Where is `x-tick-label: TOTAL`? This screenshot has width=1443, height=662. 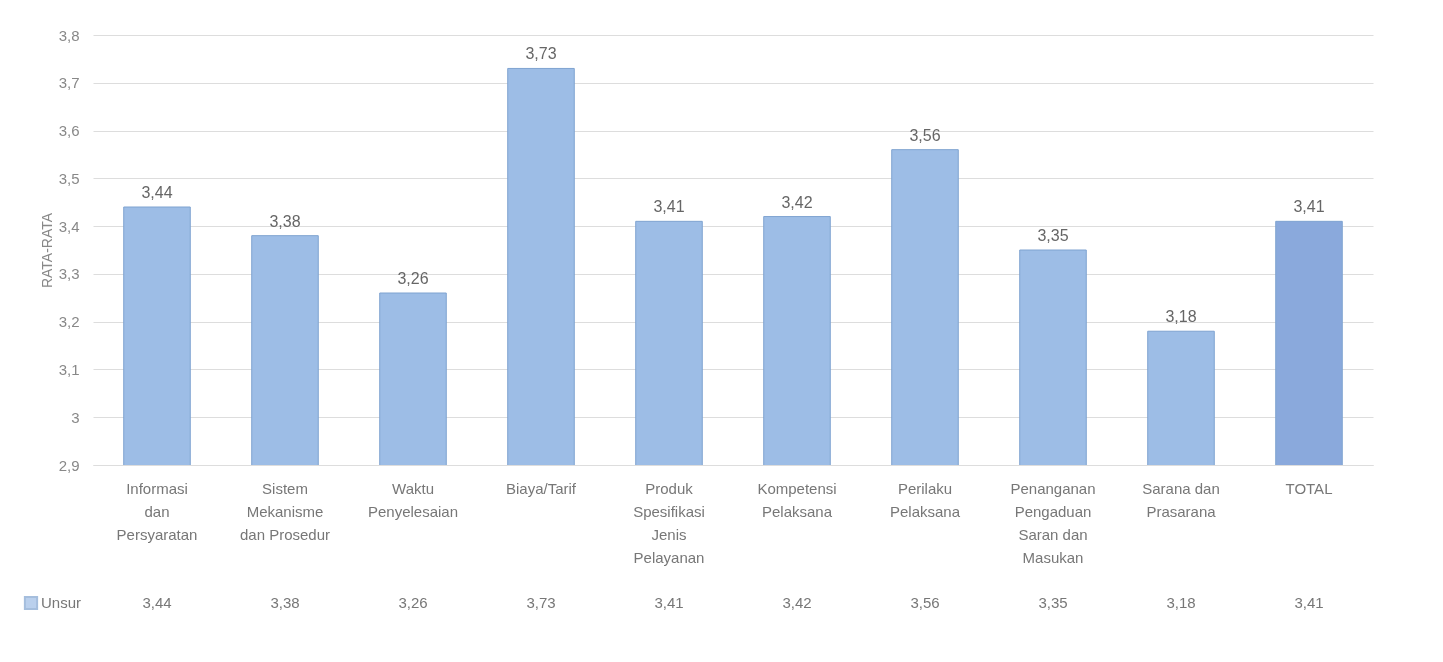
x-tick-label: TOTAL is located at coordinates (1309, 488).